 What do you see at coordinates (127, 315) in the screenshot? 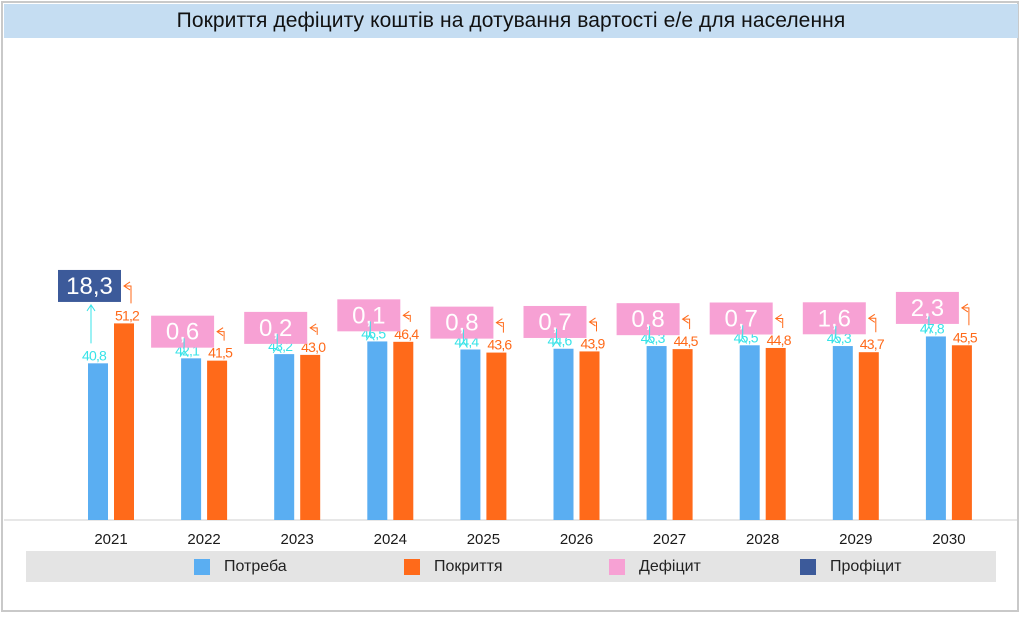
I see `bar-value-label-coverage: 51,2` at bounding box center [127, 315].